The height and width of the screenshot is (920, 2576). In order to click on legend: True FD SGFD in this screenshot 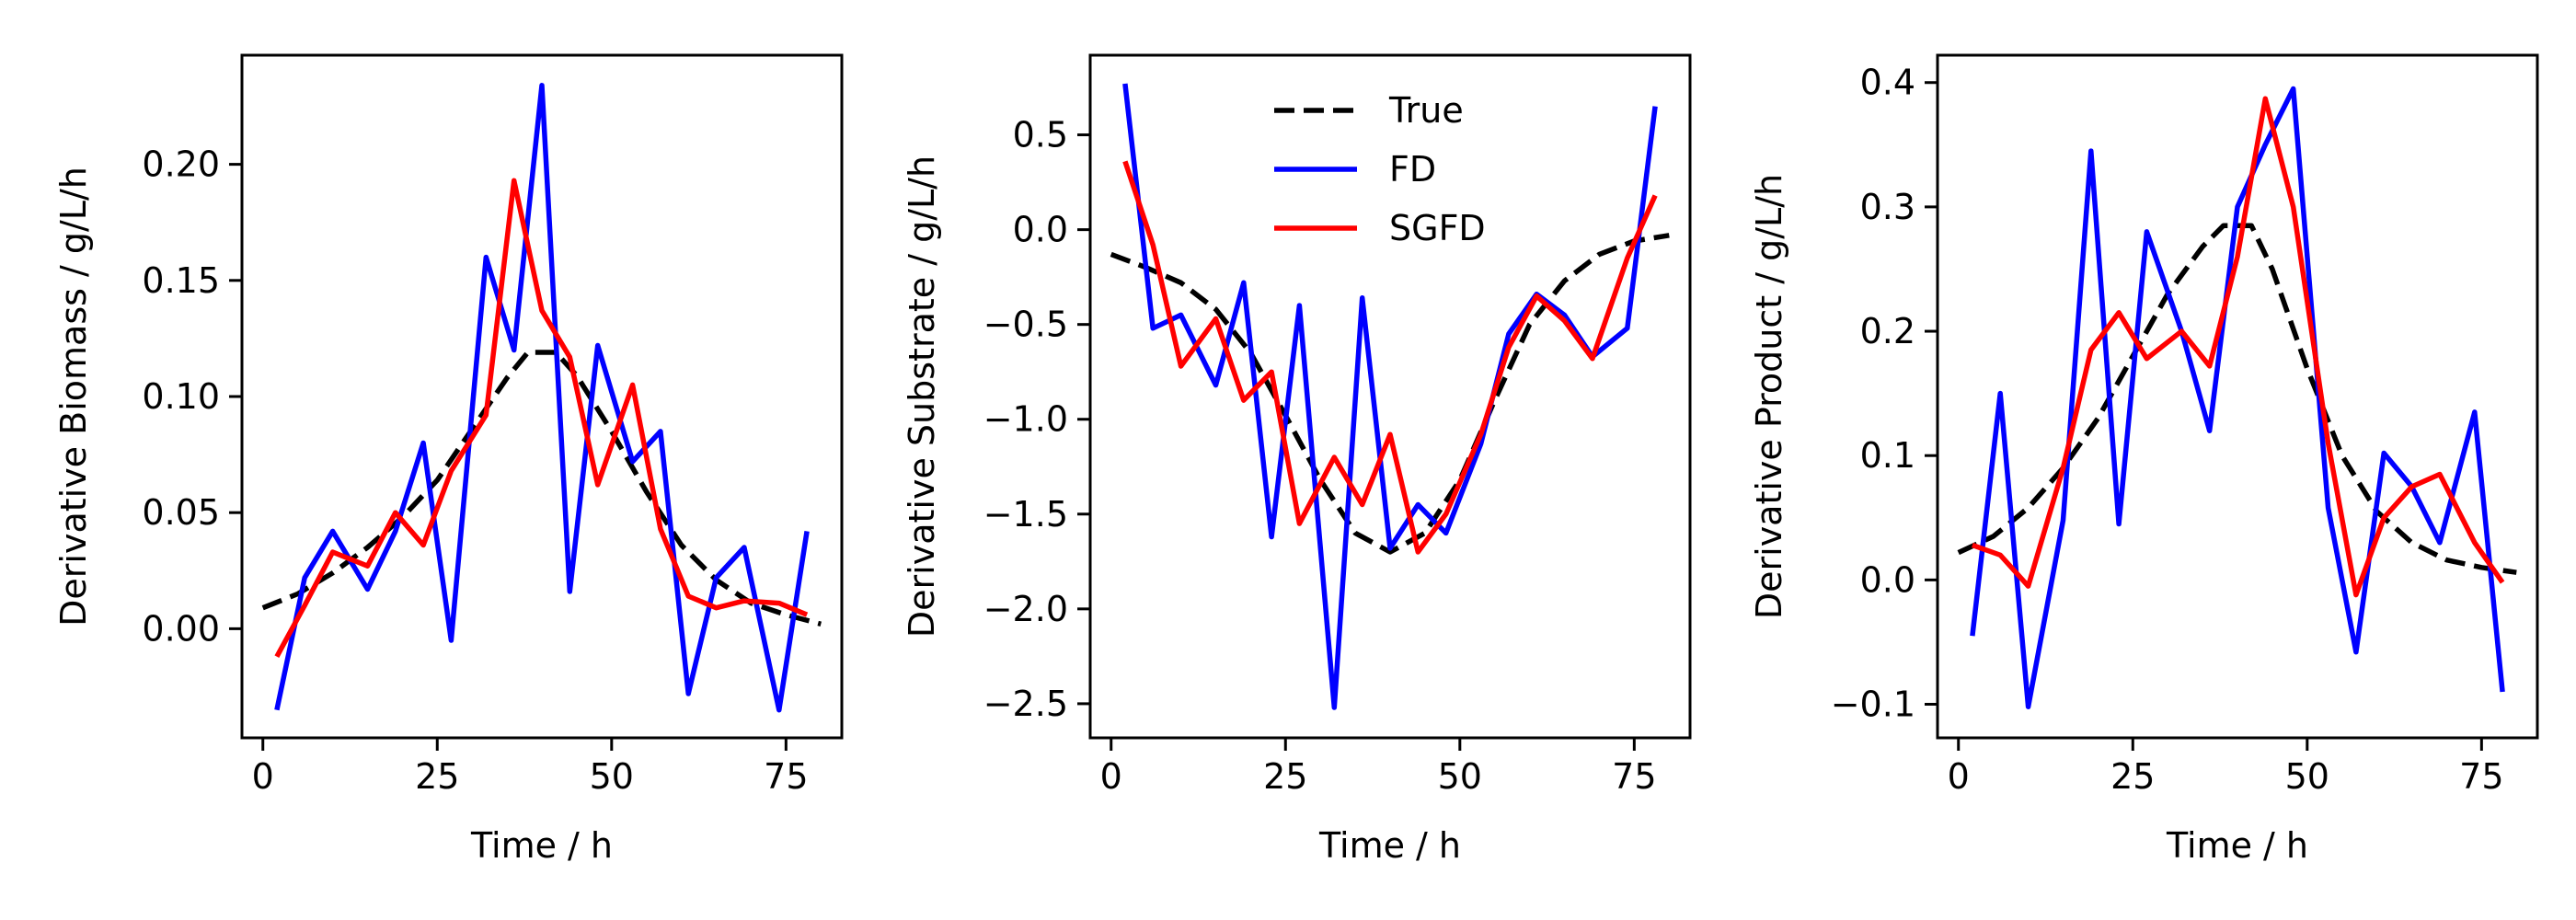, I will do `click(1380, 169)`.